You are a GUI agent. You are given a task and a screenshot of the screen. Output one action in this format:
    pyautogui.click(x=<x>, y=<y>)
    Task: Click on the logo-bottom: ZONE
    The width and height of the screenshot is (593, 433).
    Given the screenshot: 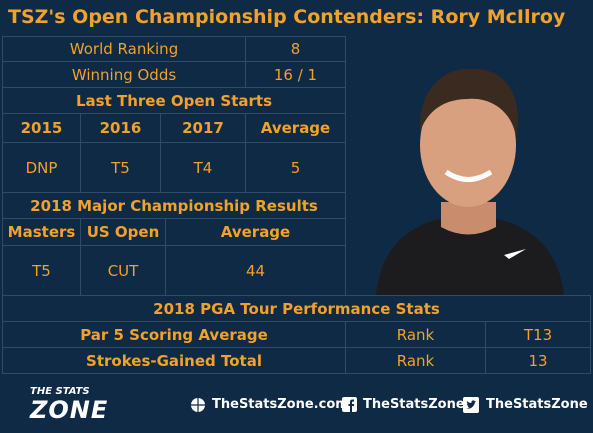 What is the action you would take?
    pyautogui.click(x=69, y=410)
    